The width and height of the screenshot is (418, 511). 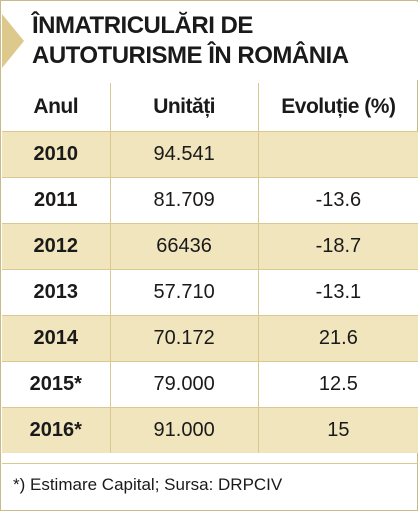 I want to click on cell-units: 57.710, so click(x=184, y=292).